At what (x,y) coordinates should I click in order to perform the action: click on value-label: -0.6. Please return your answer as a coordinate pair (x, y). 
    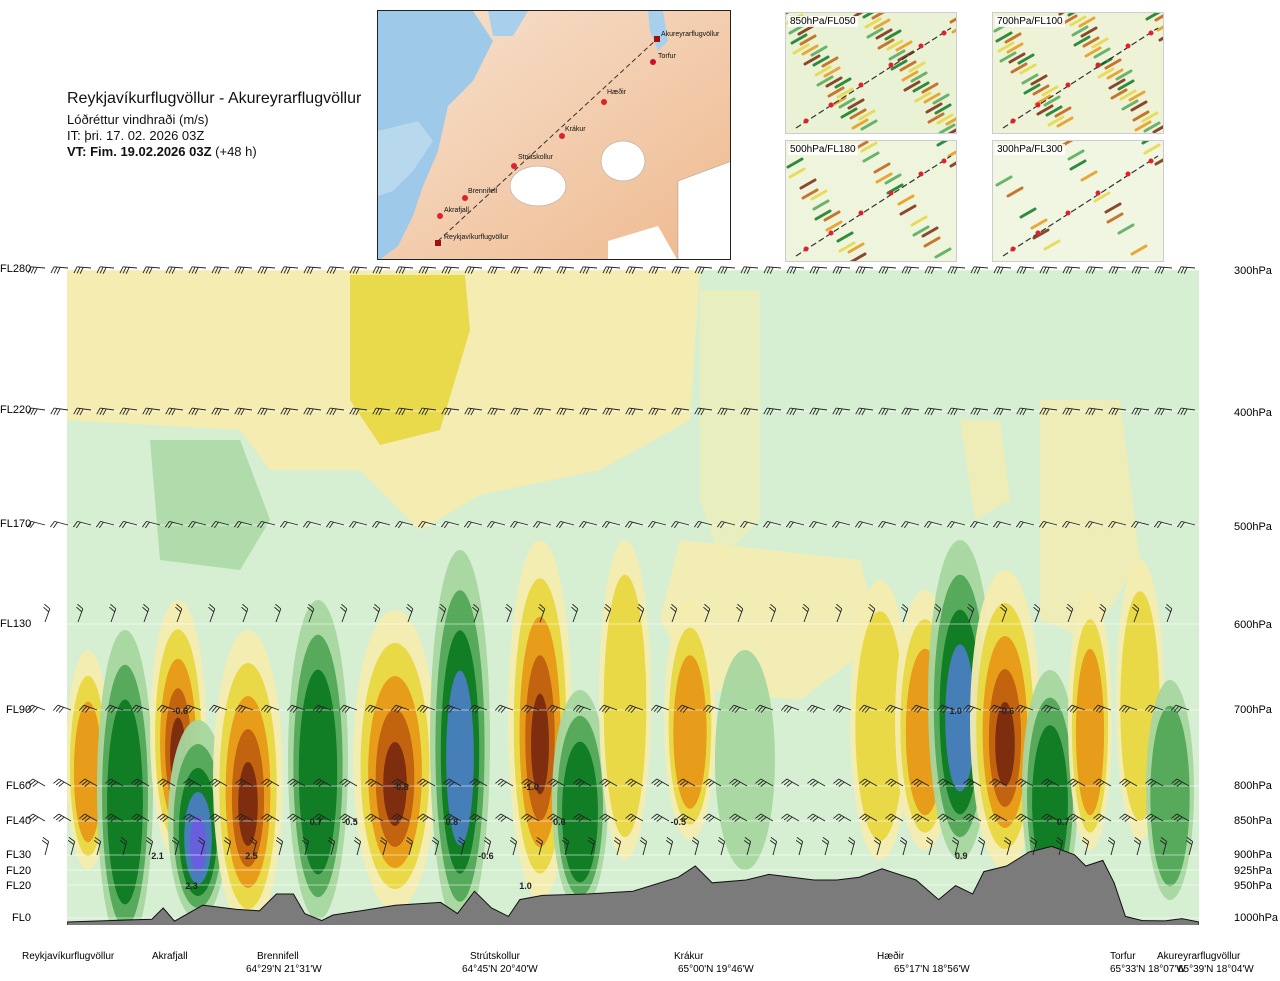
    Looking at the image, I should click on (1007, 711).